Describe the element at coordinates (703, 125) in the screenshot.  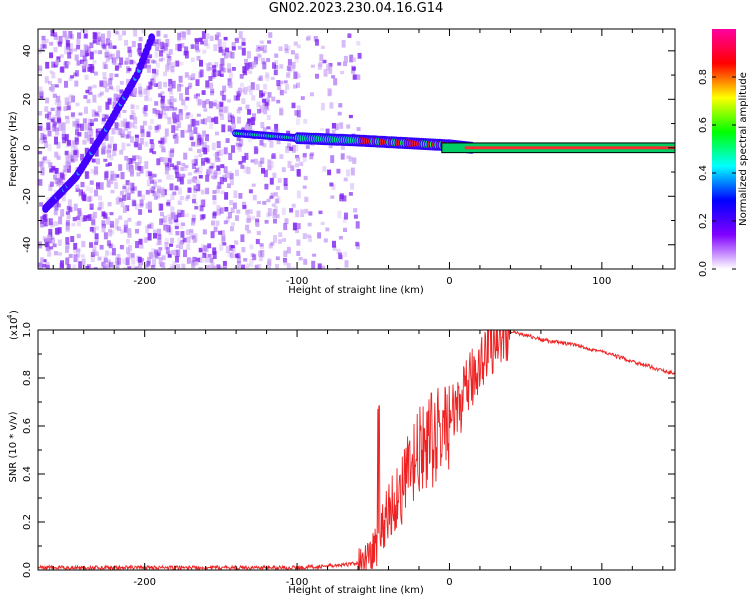
I see `colorbar-tick-label: 0.6` at that location.